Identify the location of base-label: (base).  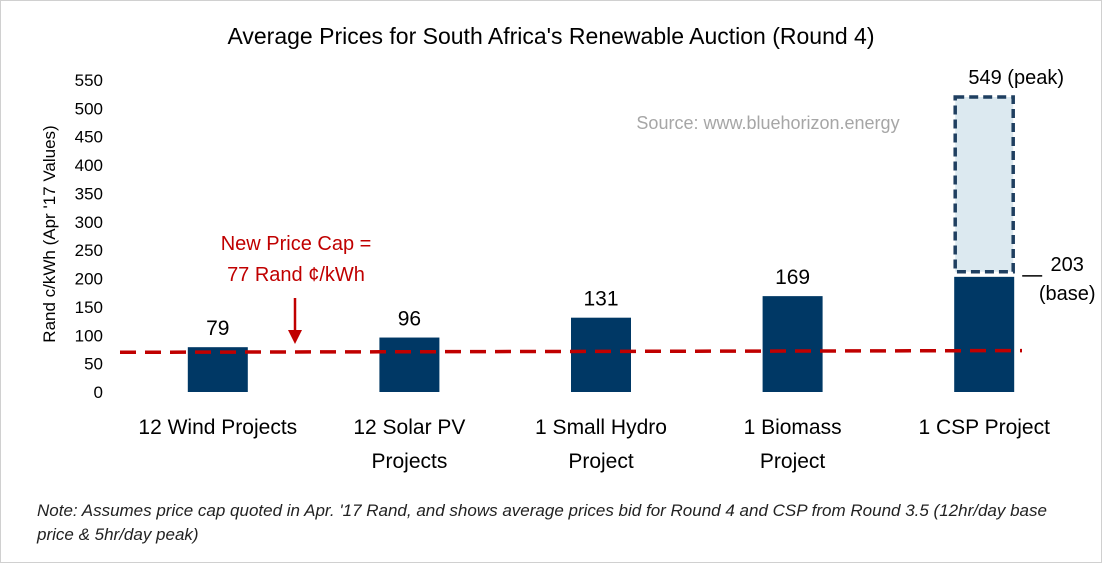
(1067, 294).